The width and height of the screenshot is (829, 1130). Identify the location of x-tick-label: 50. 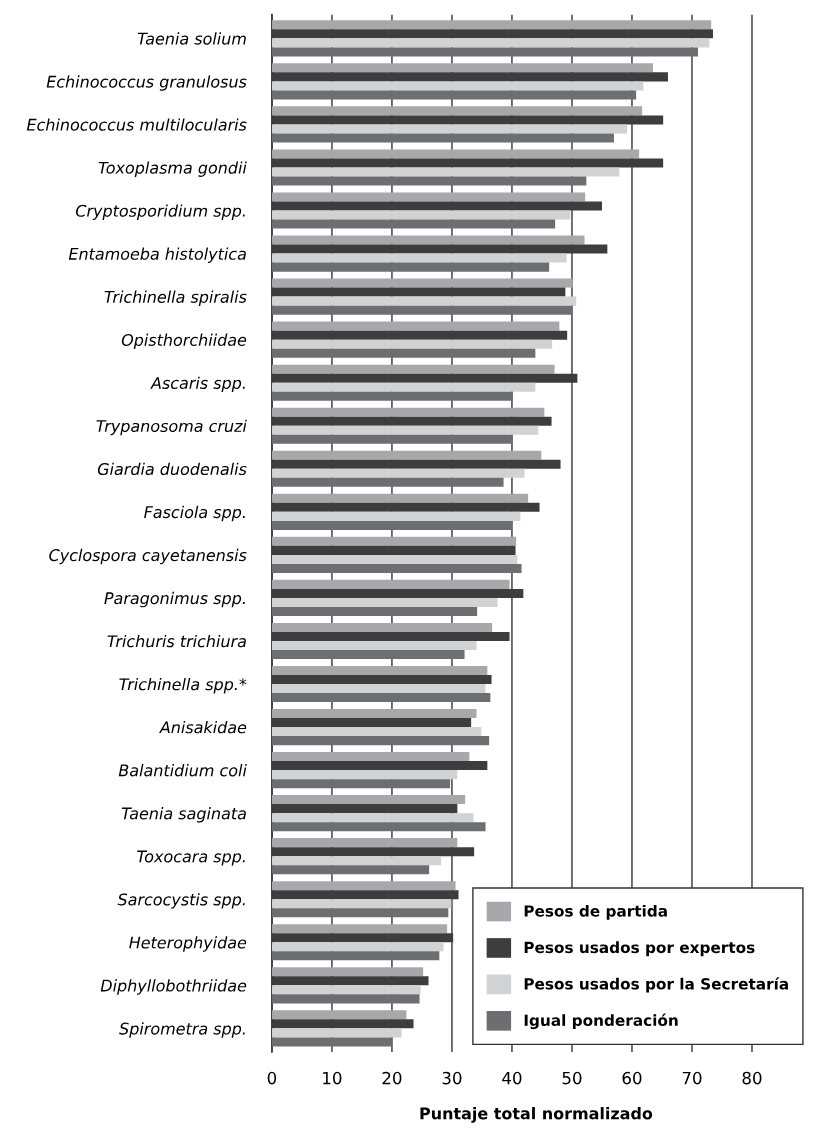
(572, 1078).